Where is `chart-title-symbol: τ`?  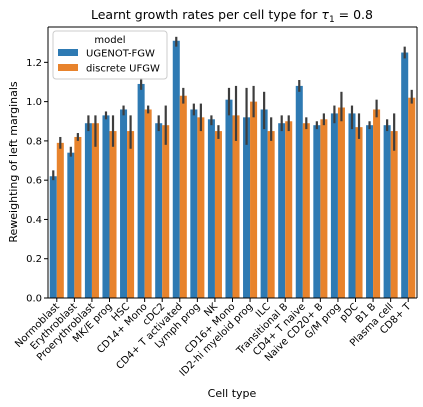
chart-title-symbol: τ is located at coordinates (325, 14).